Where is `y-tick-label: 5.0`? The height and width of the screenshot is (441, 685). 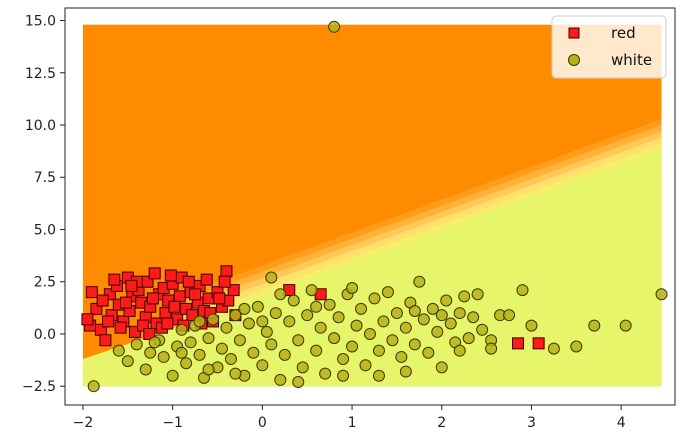 y-tick-label: 5.0 is located at coordinates (45, 230).